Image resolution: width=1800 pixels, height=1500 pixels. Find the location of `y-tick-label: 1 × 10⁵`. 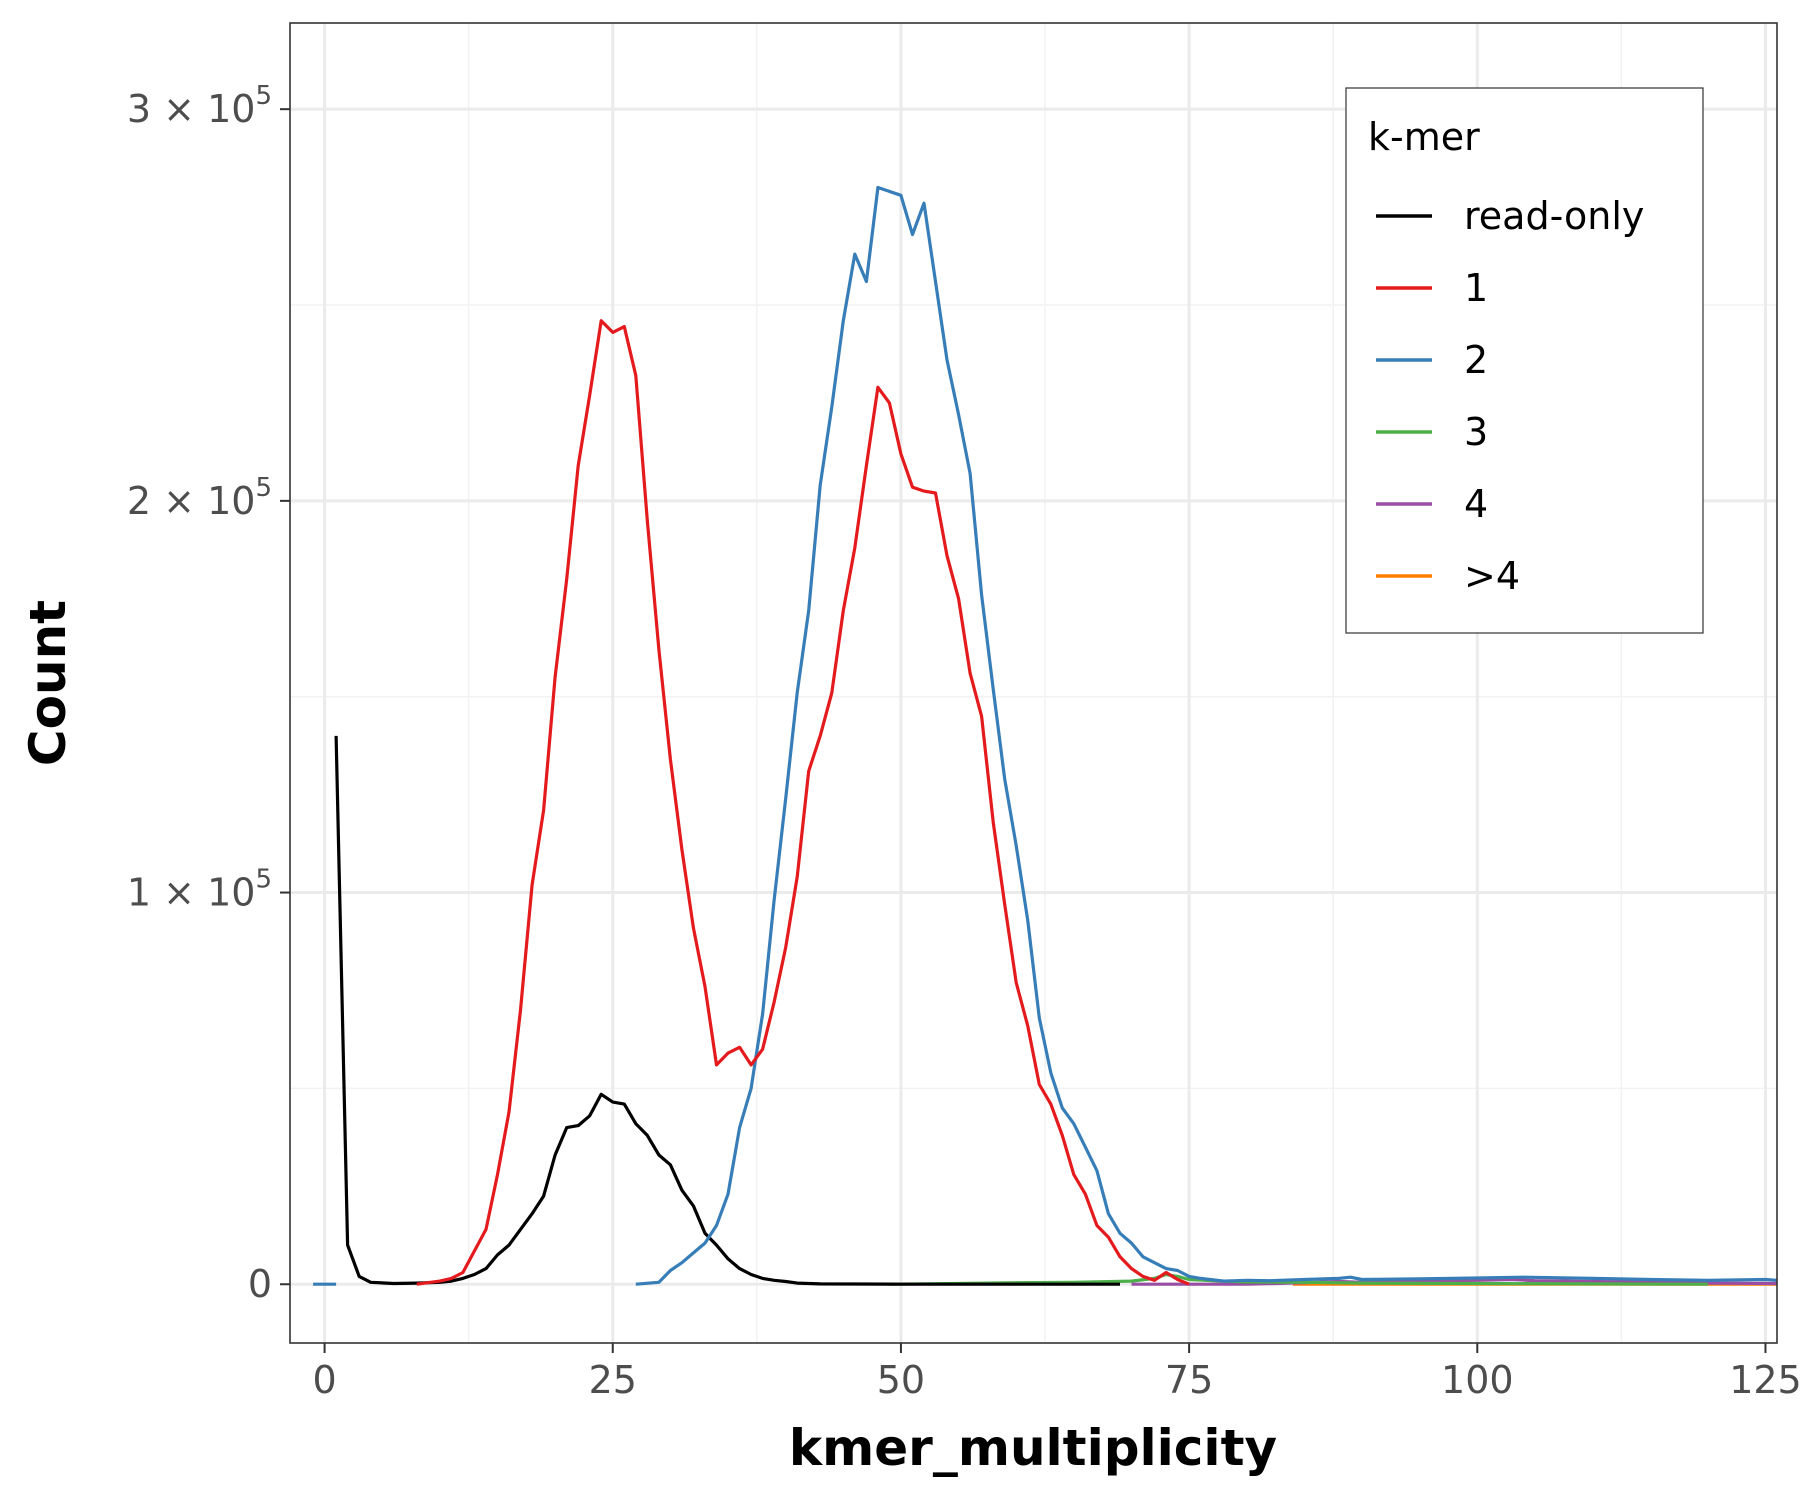

y-tick-label: 1 × 10⁵ is located at coordinates (199, 890).